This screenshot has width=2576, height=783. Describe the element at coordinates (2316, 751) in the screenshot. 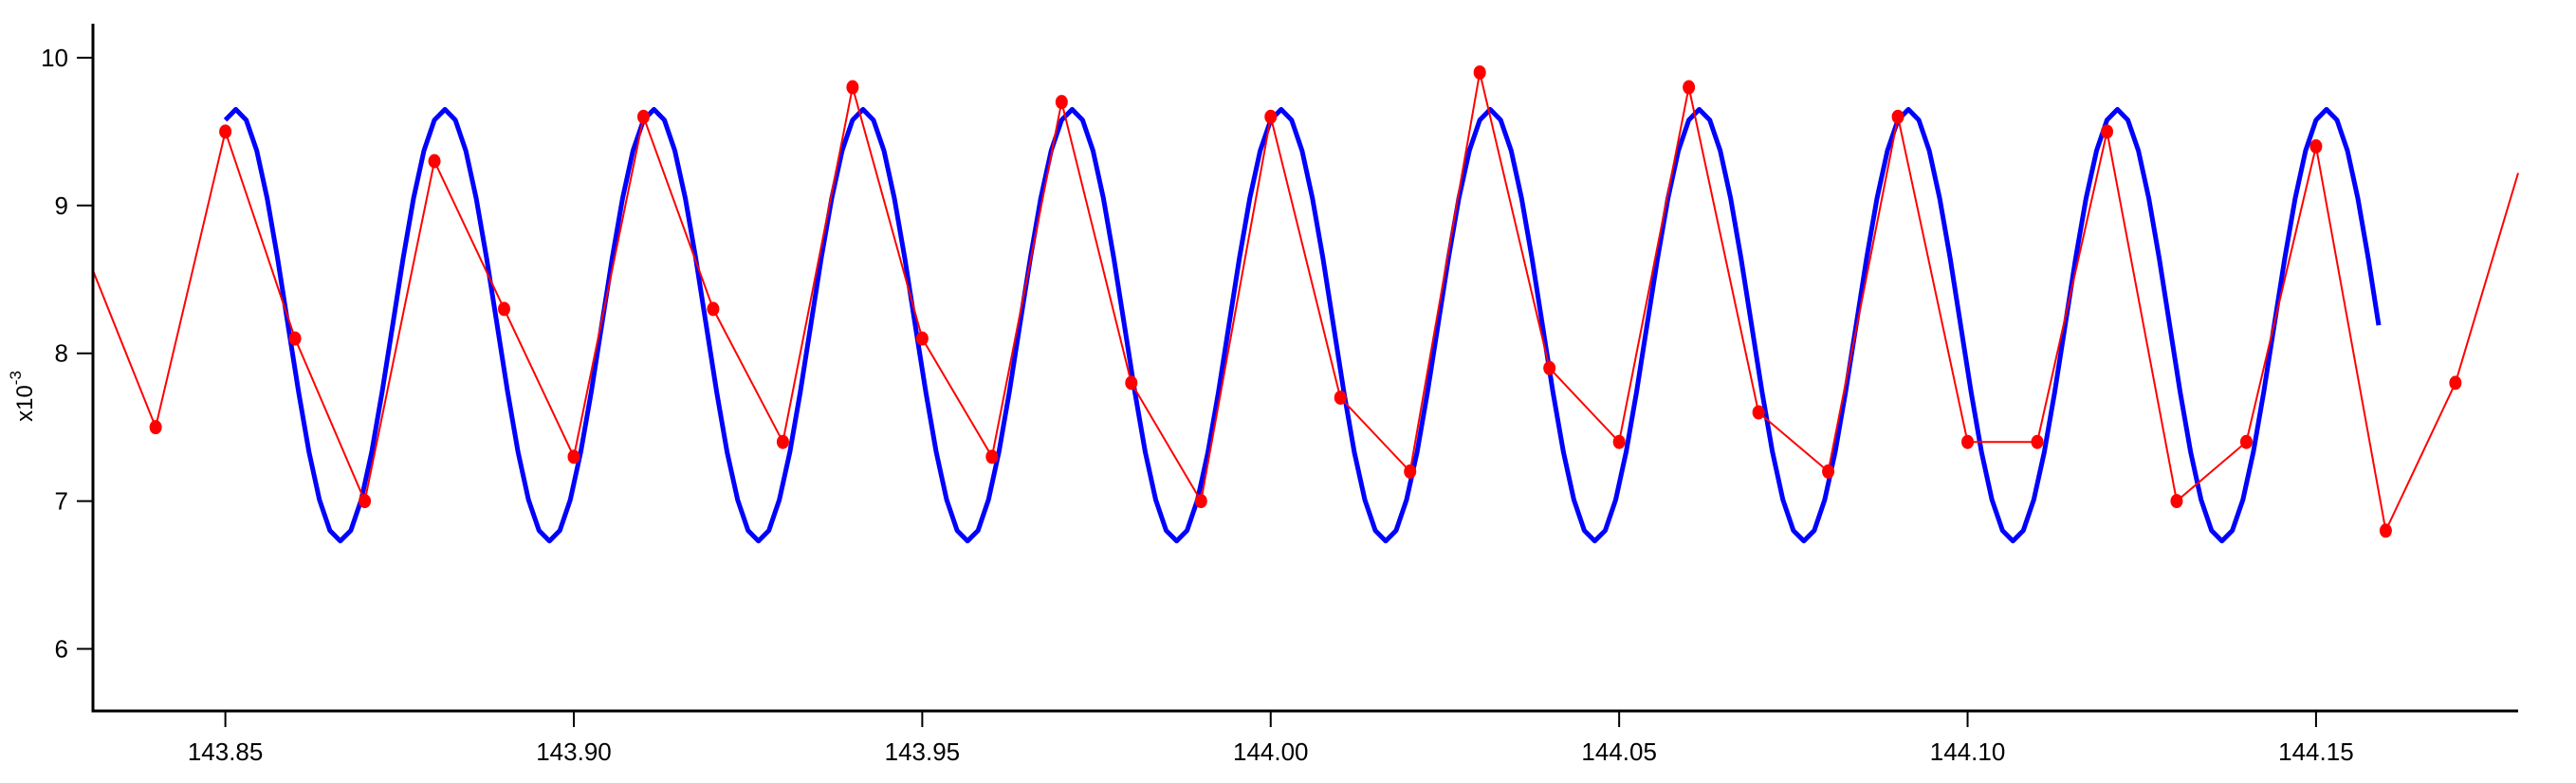

I see `x-tick-label: 144.15` at that location.